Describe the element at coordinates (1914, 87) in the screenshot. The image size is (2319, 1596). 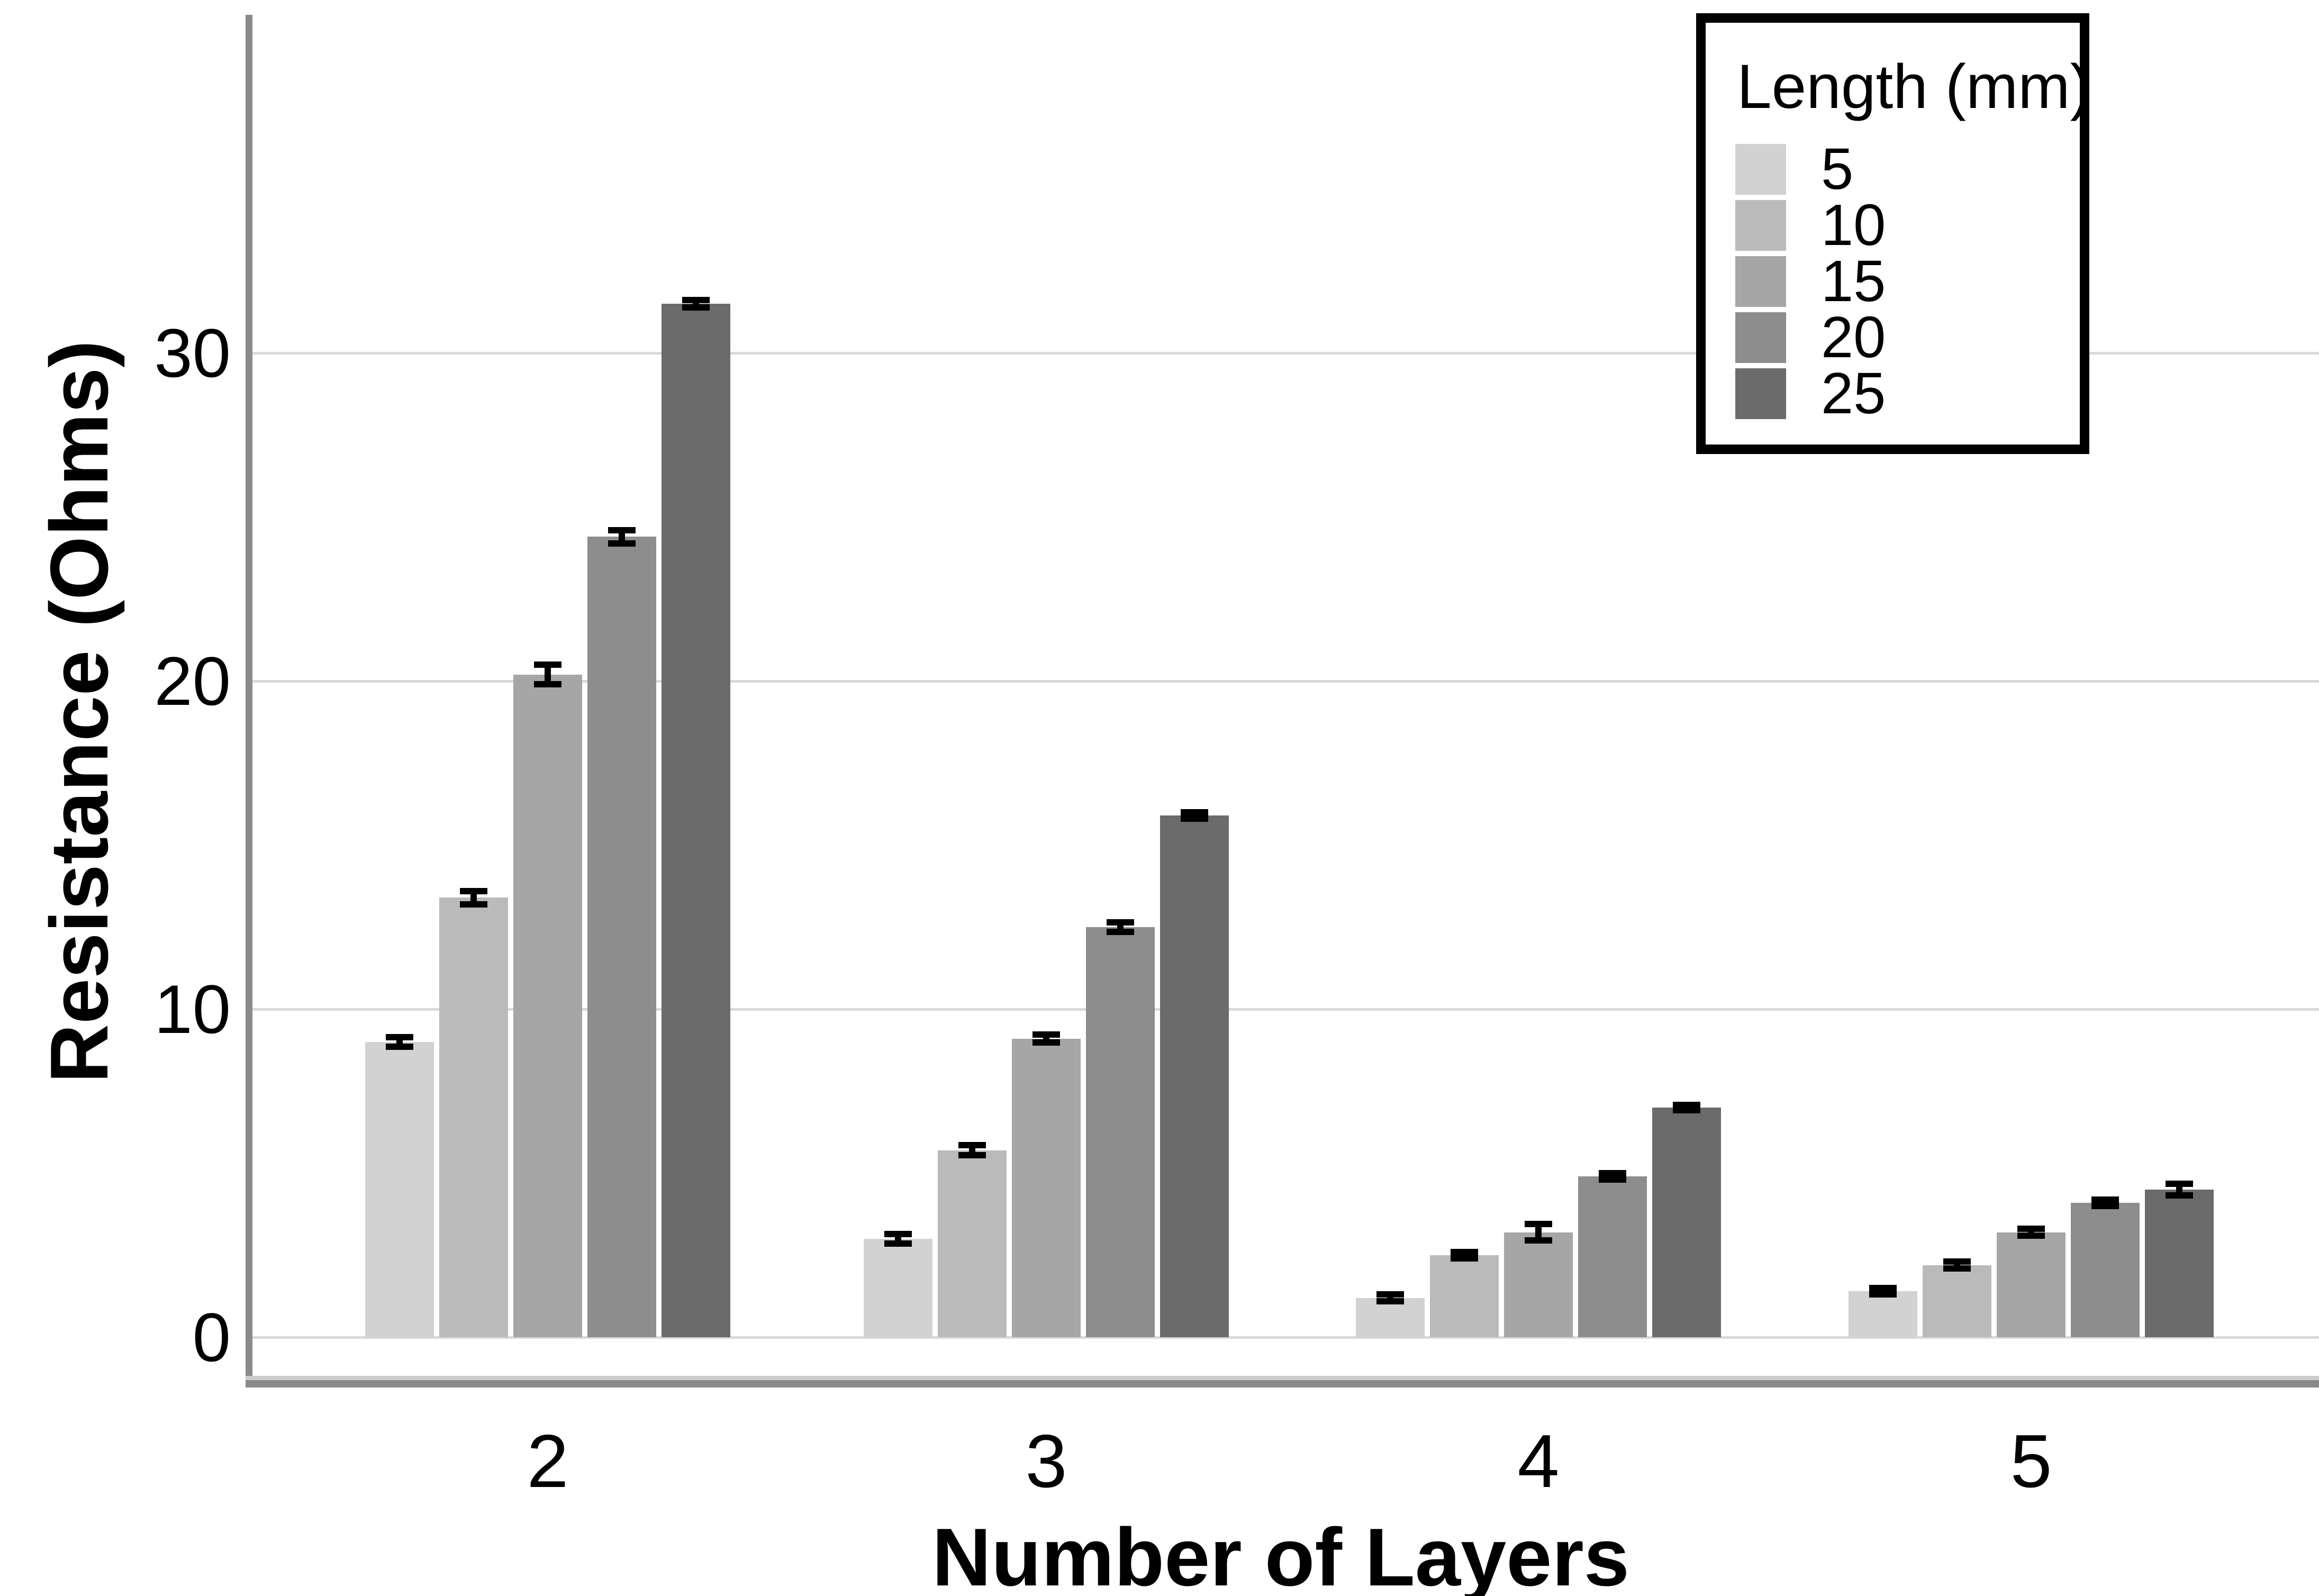
I see `legend-title: Length (mm)` at that location.